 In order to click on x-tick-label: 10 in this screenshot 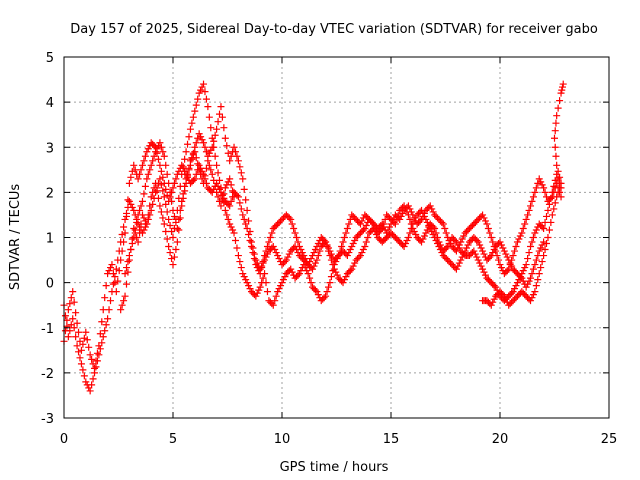, I will do `click(282, 439)`.